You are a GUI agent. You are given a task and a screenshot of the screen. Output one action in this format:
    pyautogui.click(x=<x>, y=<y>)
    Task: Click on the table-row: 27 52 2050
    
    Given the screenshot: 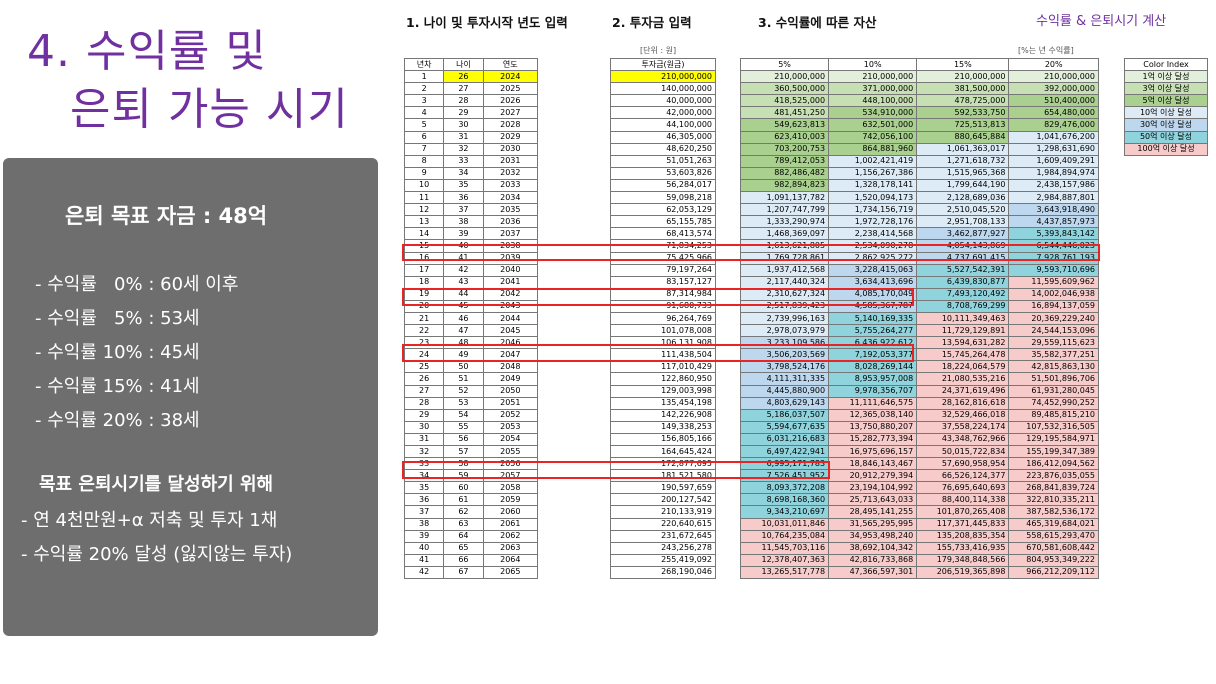 What is the action you would take?
    pyautogui.click(x=471, y=391)
    